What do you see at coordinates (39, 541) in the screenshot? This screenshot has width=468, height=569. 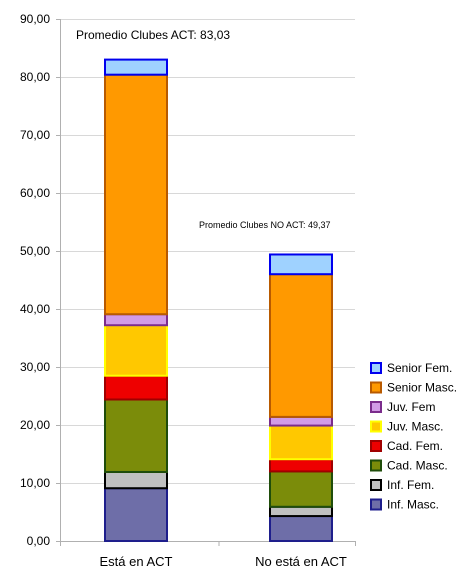 I see `y-tick-label: 0,00` at bounding box center [39, 541].